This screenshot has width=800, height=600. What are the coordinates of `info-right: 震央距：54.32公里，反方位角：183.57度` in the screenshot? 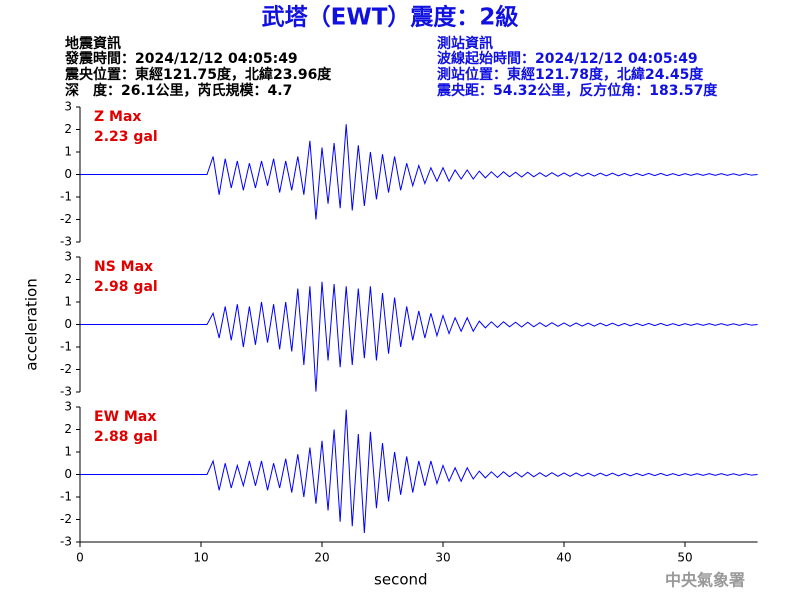 It's located at (577, 90).